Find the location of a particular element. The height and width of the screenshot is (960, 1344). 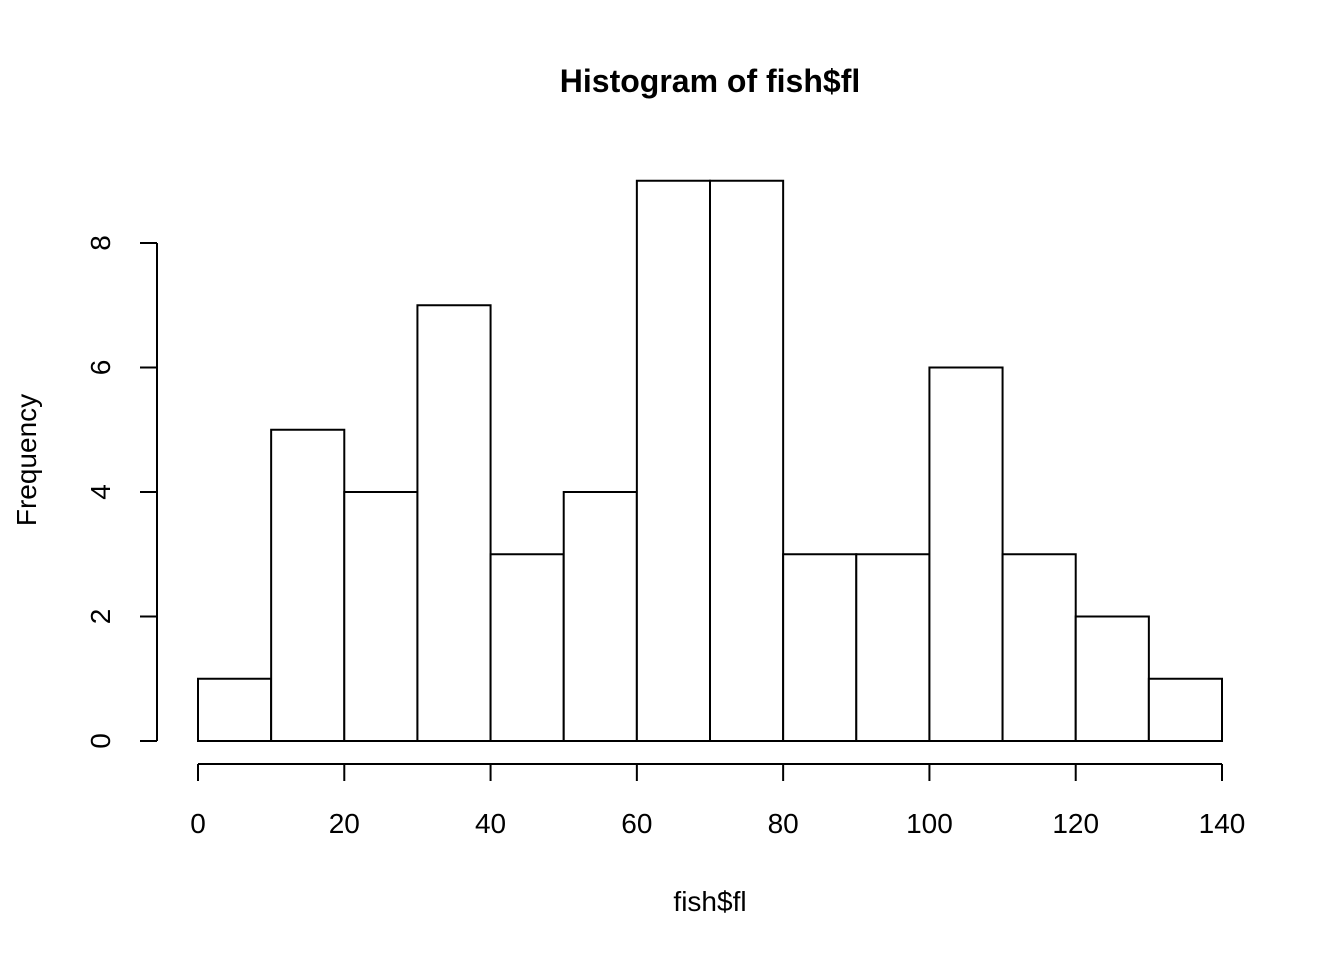

x-tick-label: 60 is located at coordinates (636, 823).